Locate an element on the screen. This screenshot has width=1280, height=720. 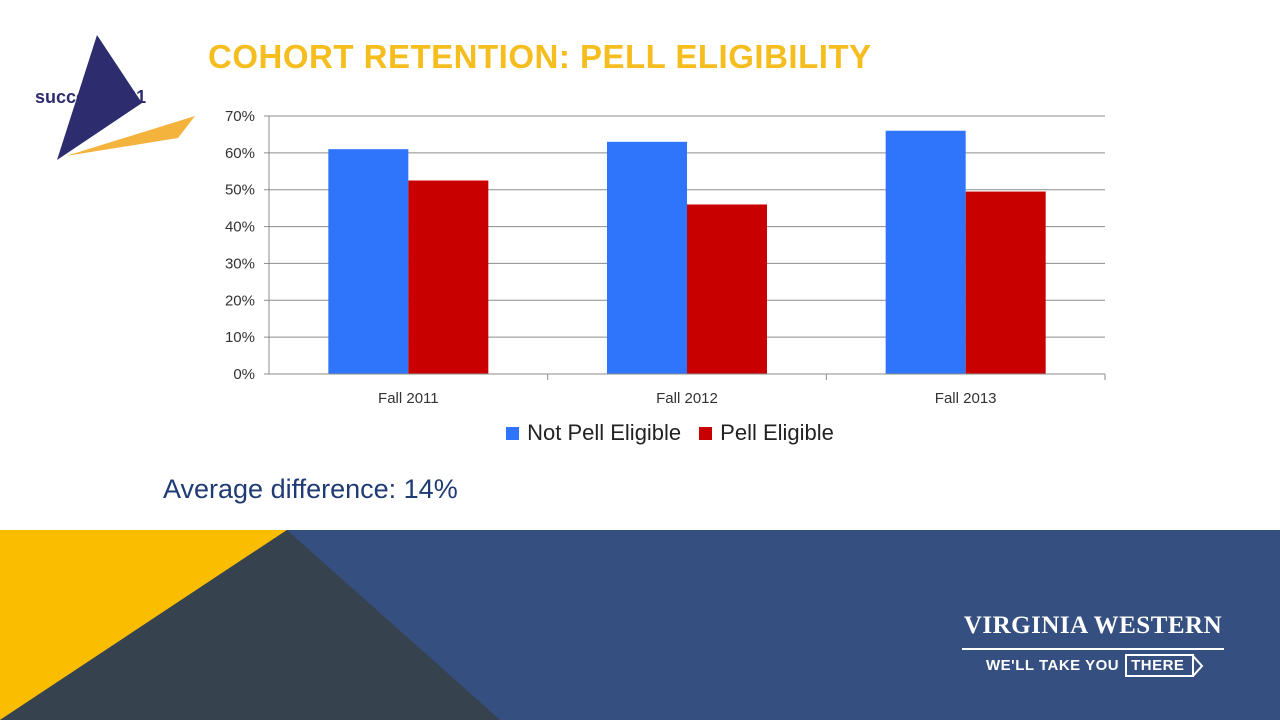
x-tick-label: Fall 2013 is located at coordinates (966, 398).